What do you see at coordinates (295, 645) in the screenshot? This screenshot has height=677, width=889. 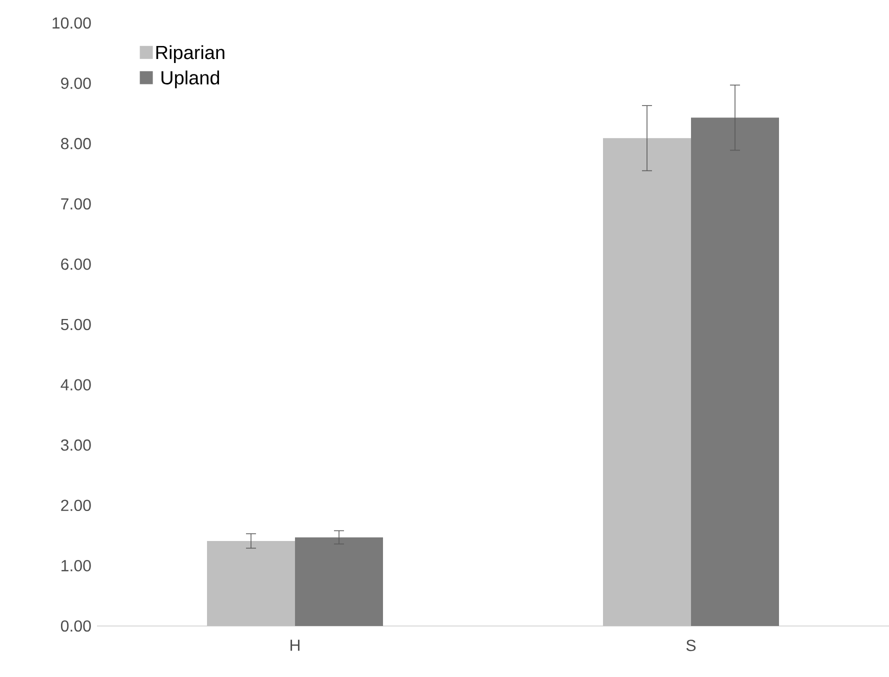 I see `x-tick-label: H` at bounding box center [295, 645].